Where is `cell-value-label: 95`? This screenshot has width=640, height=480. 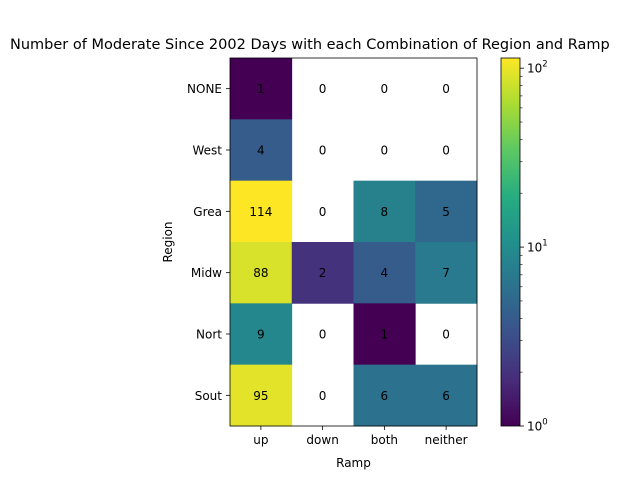
cell-value-label: 95 is located at coordinates (260, 396).